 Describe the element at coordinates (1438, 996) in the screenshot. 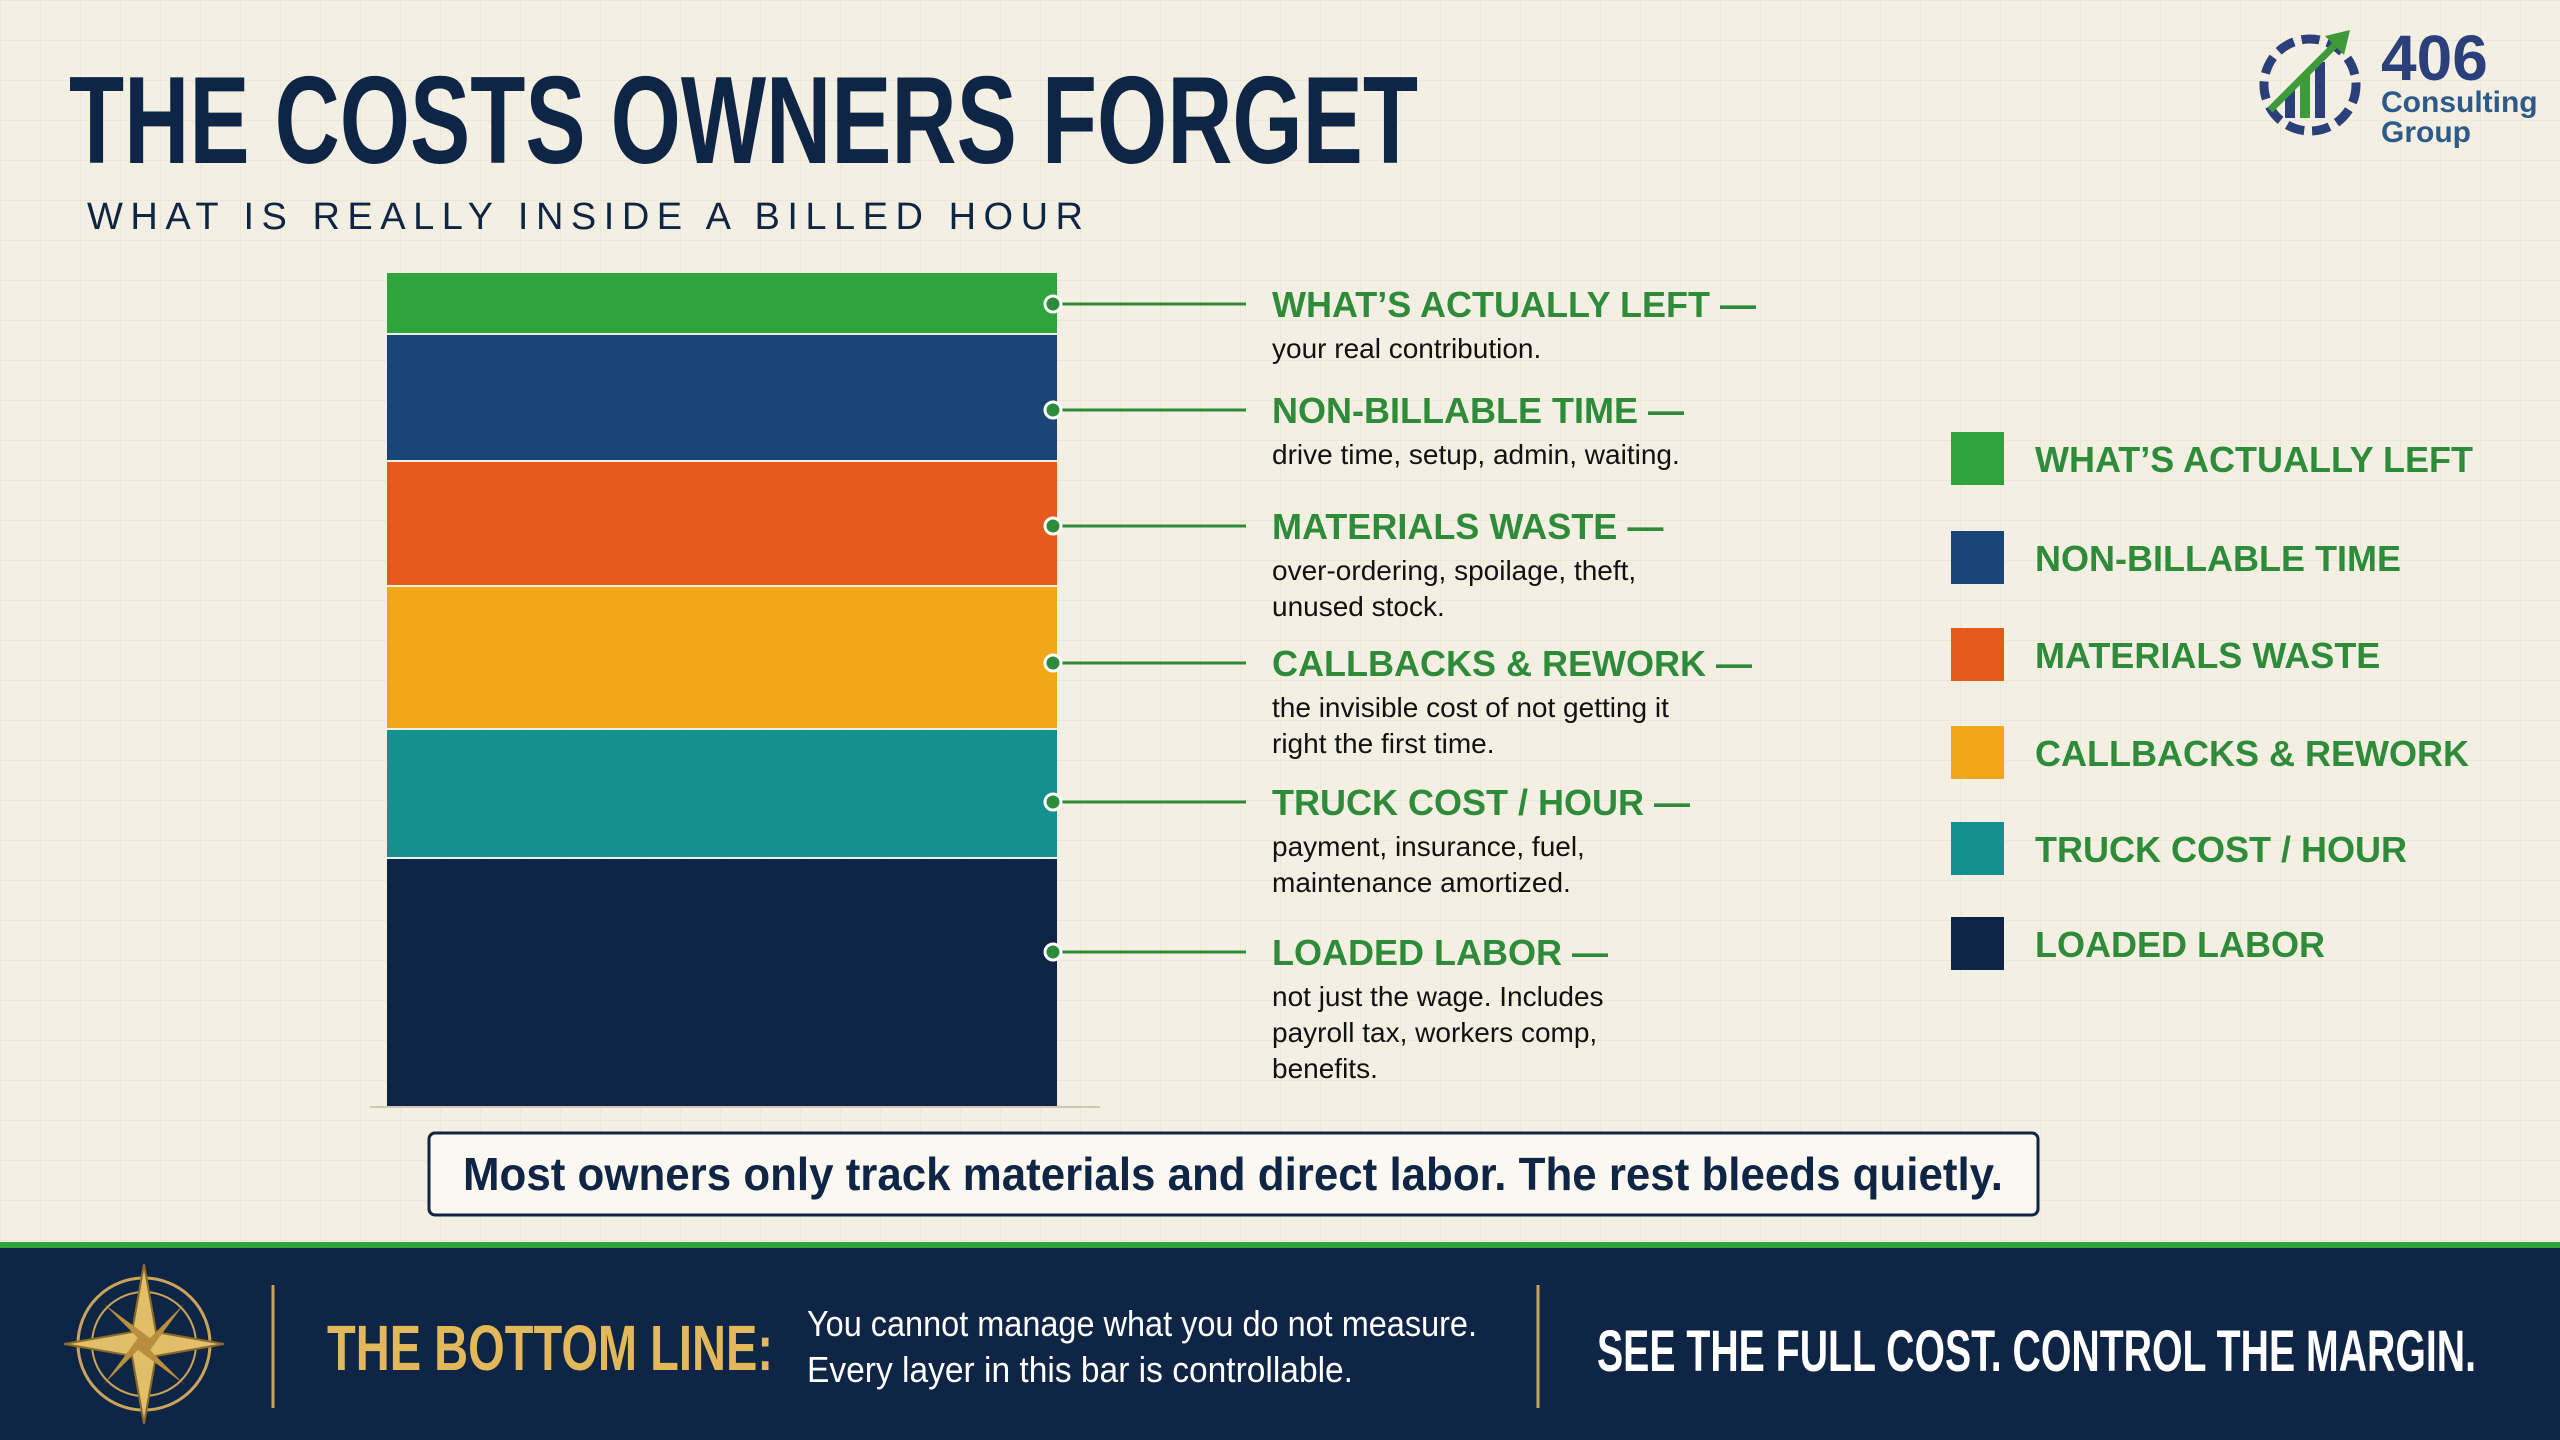

I see `layer-description: not just the wage. Includes` at that location.